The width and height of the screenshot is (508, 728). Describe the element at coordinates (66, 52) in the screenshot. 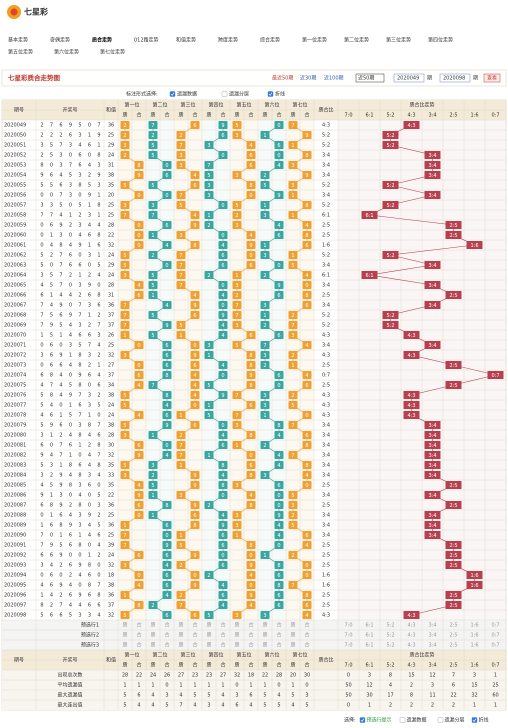

I see `nav-link: 第六位走势` at that location.